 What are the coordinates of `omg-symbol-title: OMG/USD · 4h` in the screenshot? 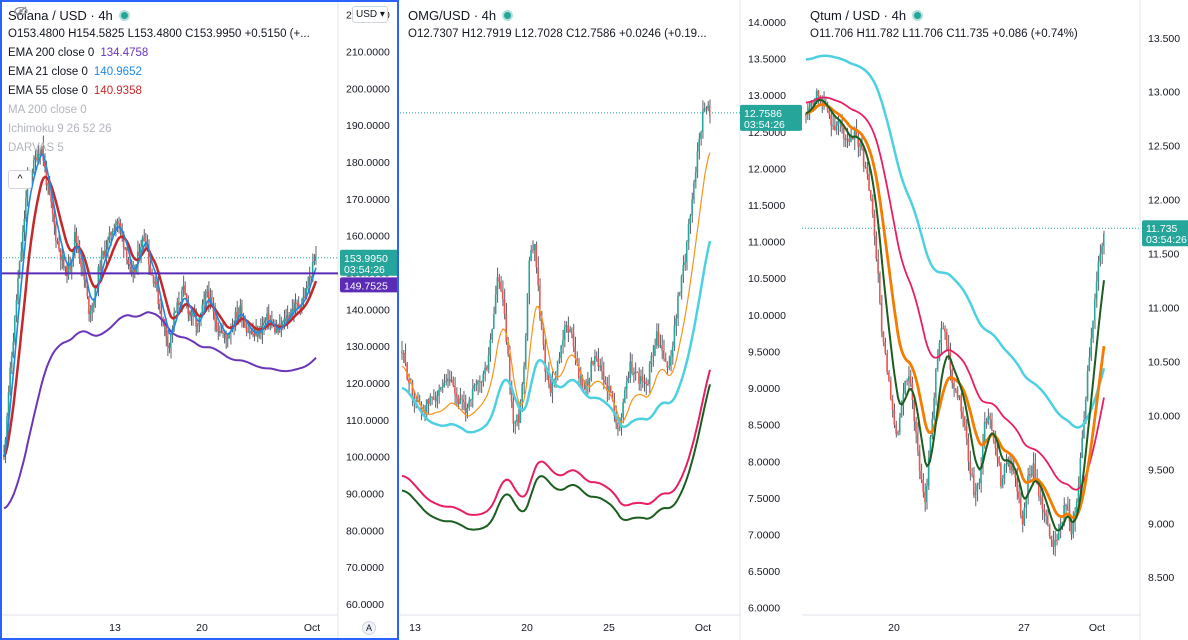 It's located at (452, 15).